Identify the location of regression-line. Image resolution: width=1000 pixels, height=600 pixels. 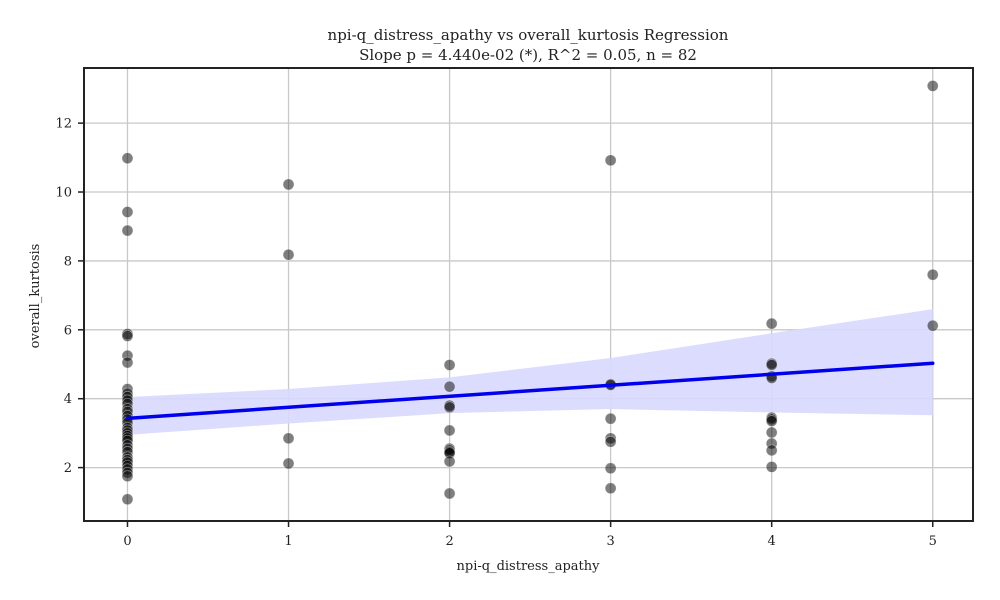
(530, 391).